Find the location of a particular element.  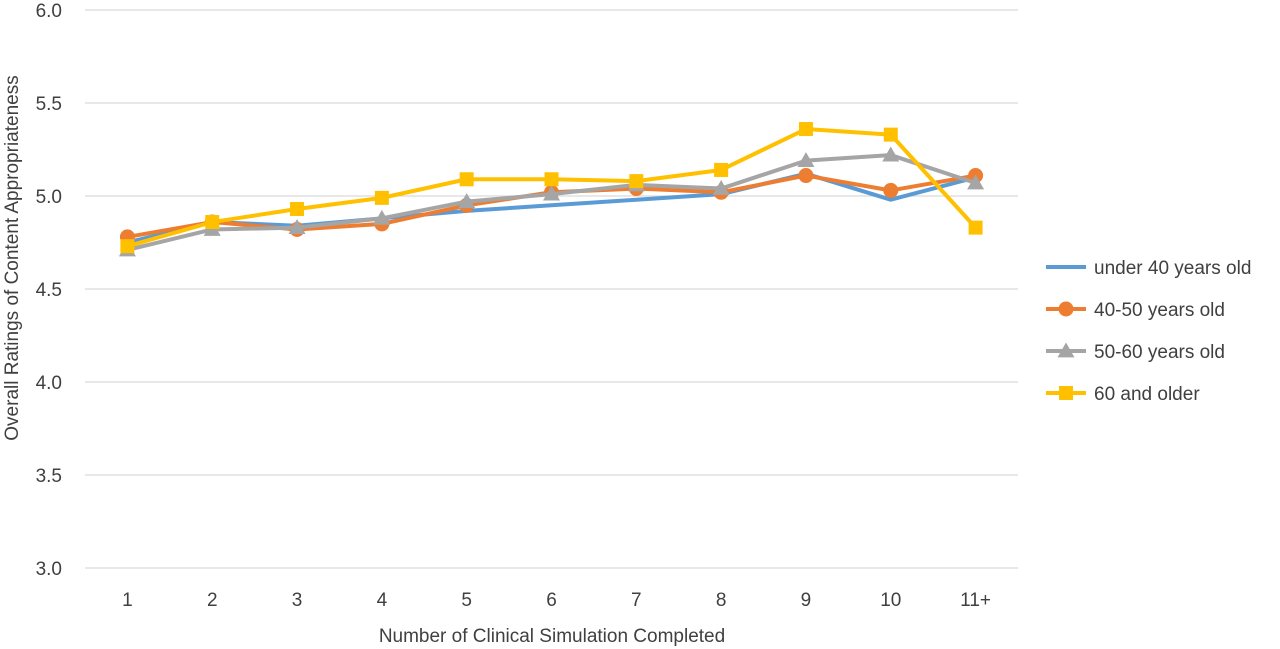

x-tick-label: 1 is located at coordinates (127, 600).